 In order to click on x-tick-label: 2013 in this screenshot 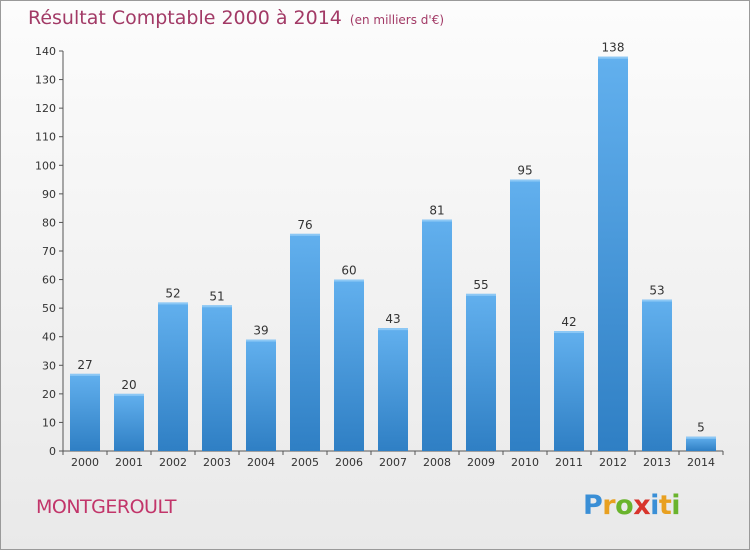, I will do `click(657, 462)`.